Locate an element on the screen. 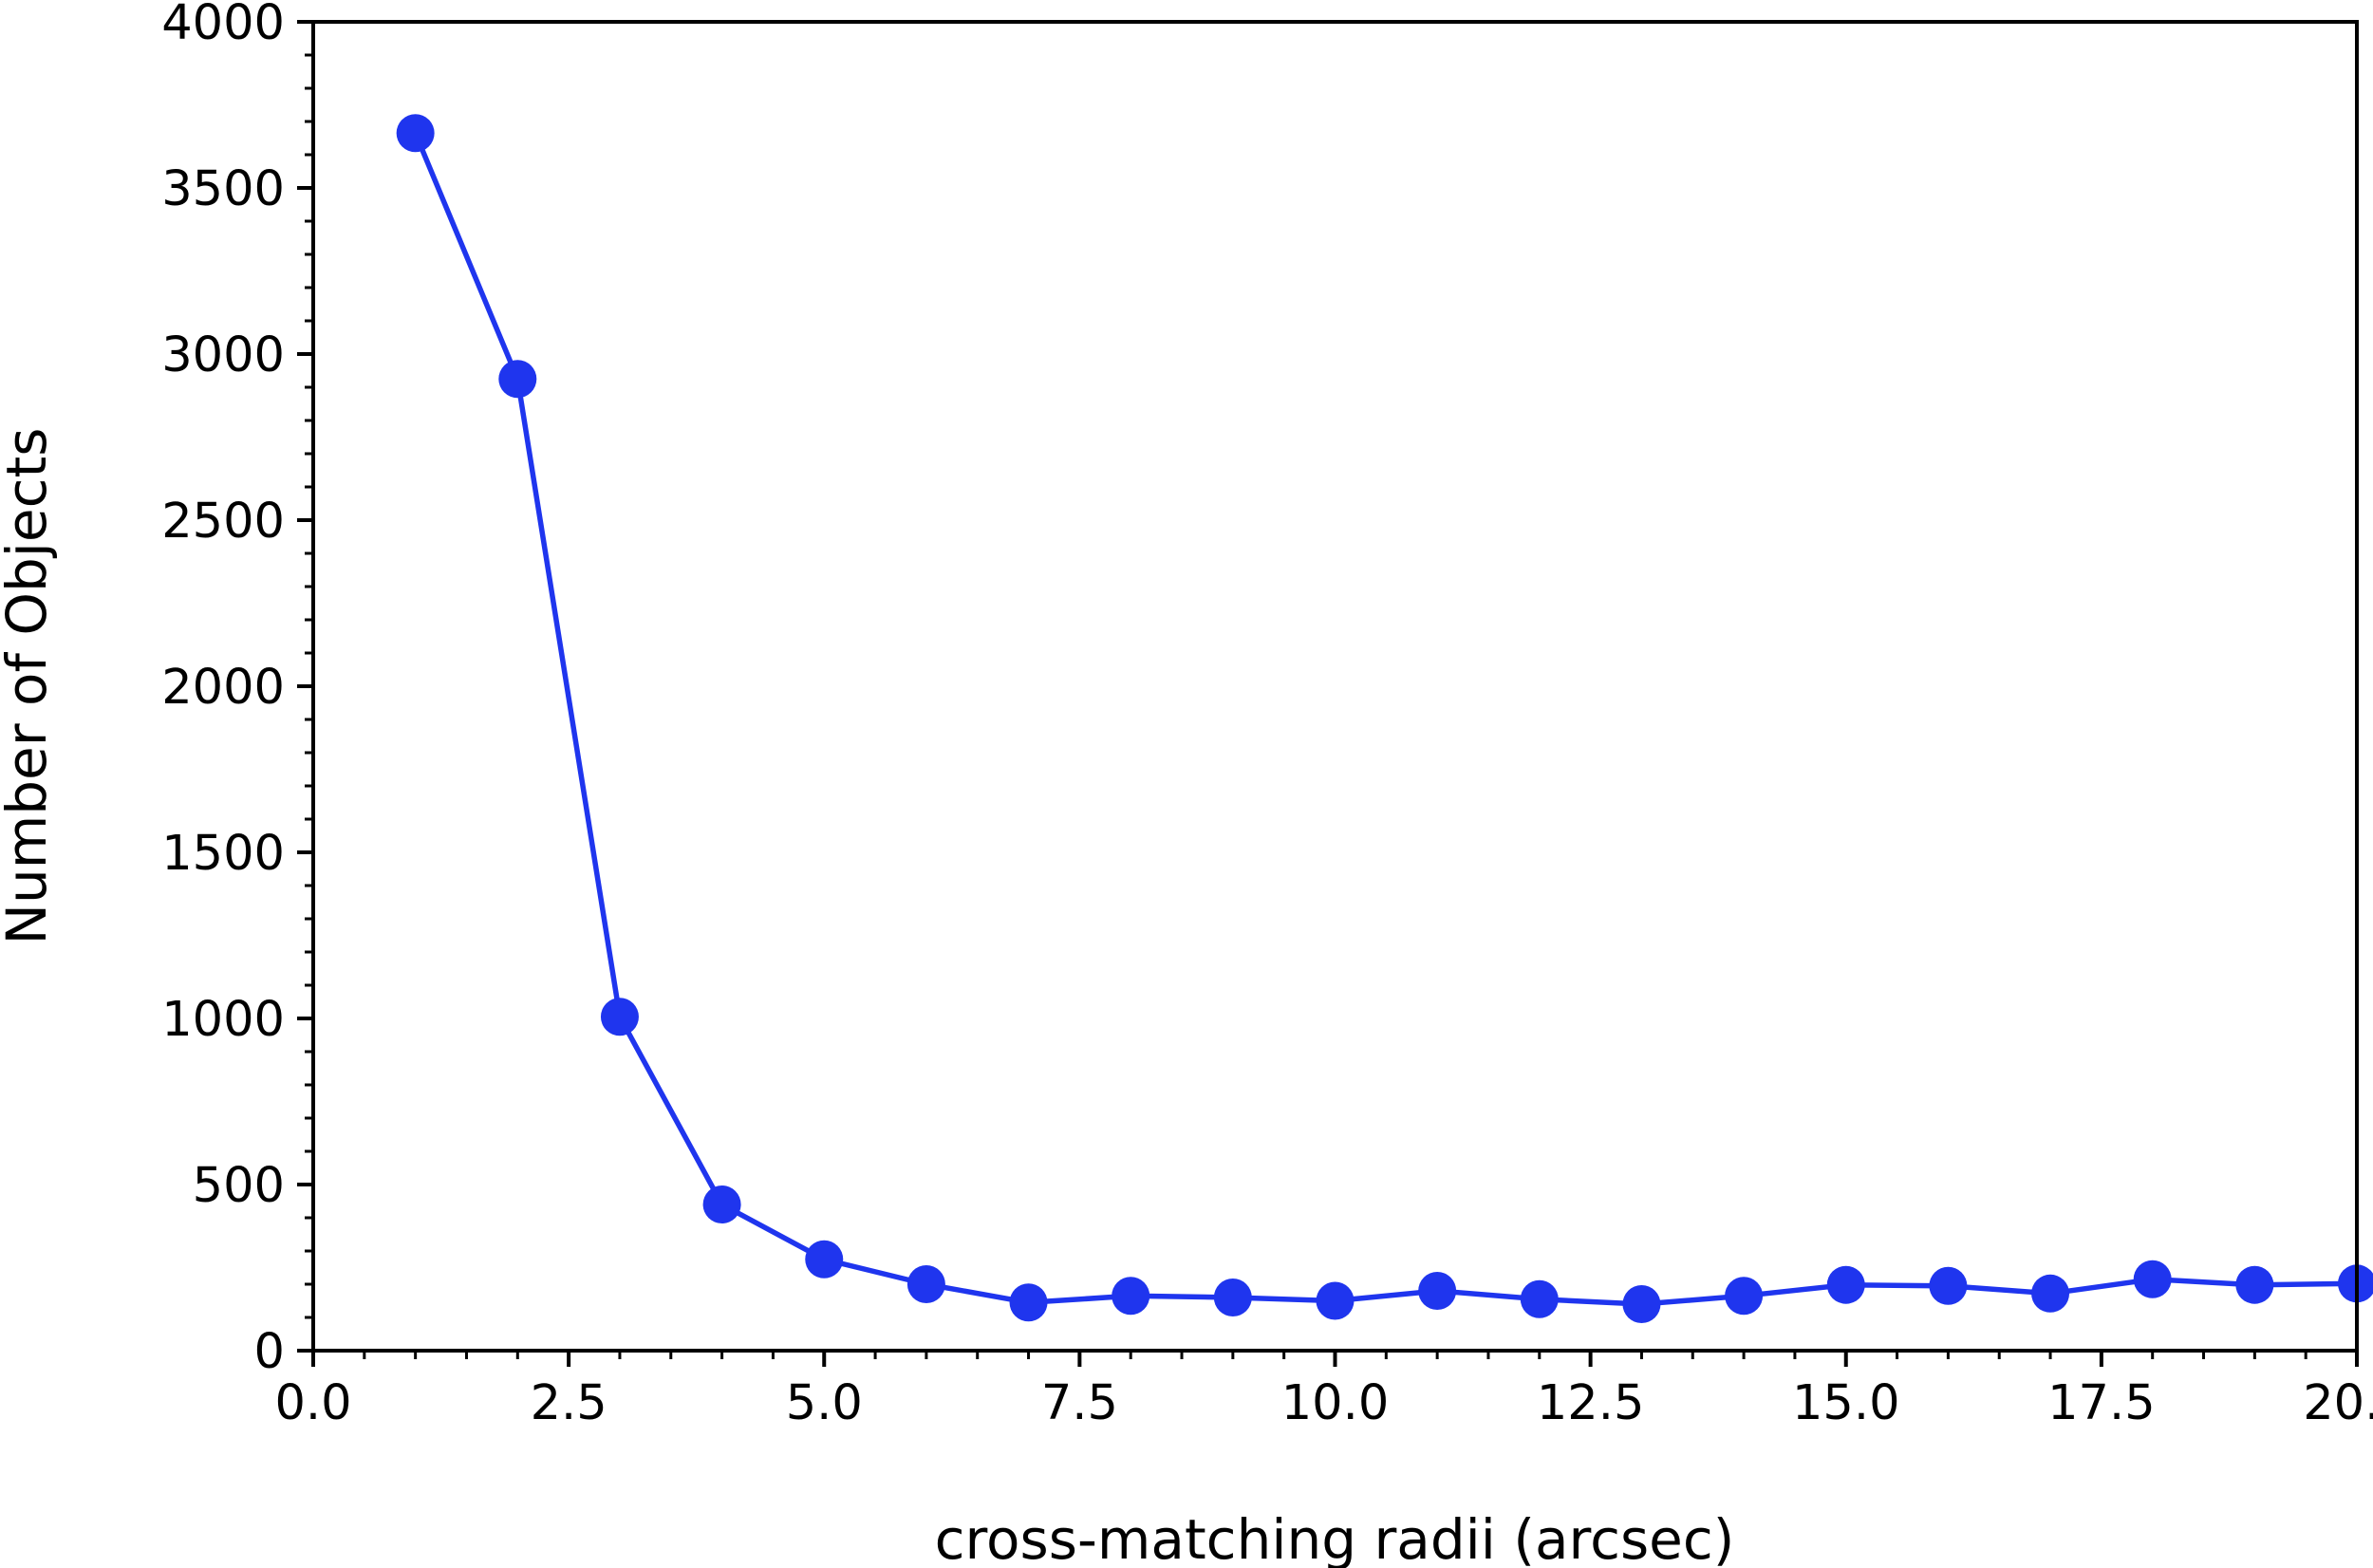  y-tick-label: 500 is located at coordinates (239, 1186).